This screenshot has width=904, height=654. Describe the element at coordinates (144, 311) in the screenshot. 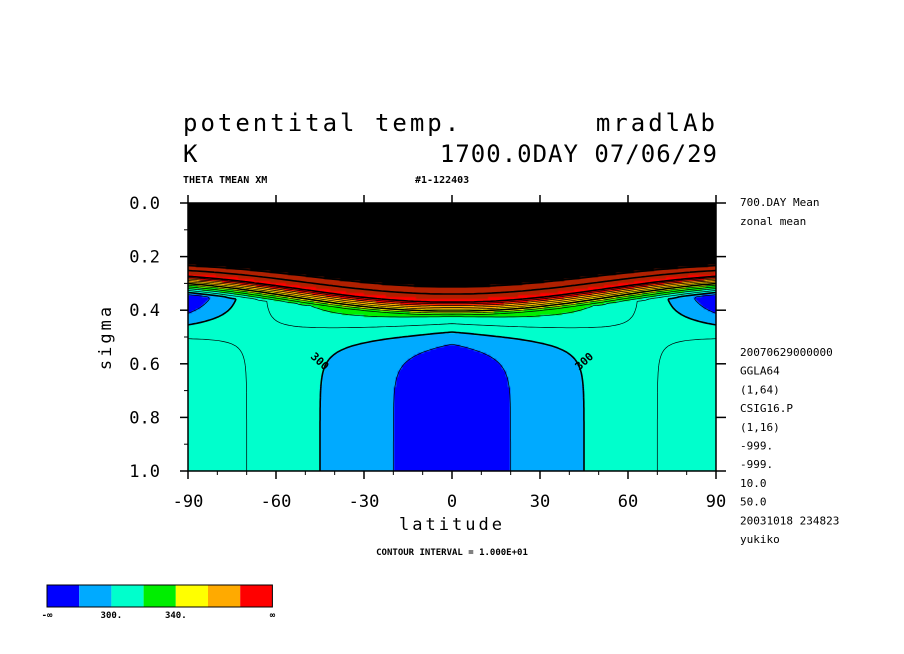

I see `y-tick-label: 0.4` at that location.